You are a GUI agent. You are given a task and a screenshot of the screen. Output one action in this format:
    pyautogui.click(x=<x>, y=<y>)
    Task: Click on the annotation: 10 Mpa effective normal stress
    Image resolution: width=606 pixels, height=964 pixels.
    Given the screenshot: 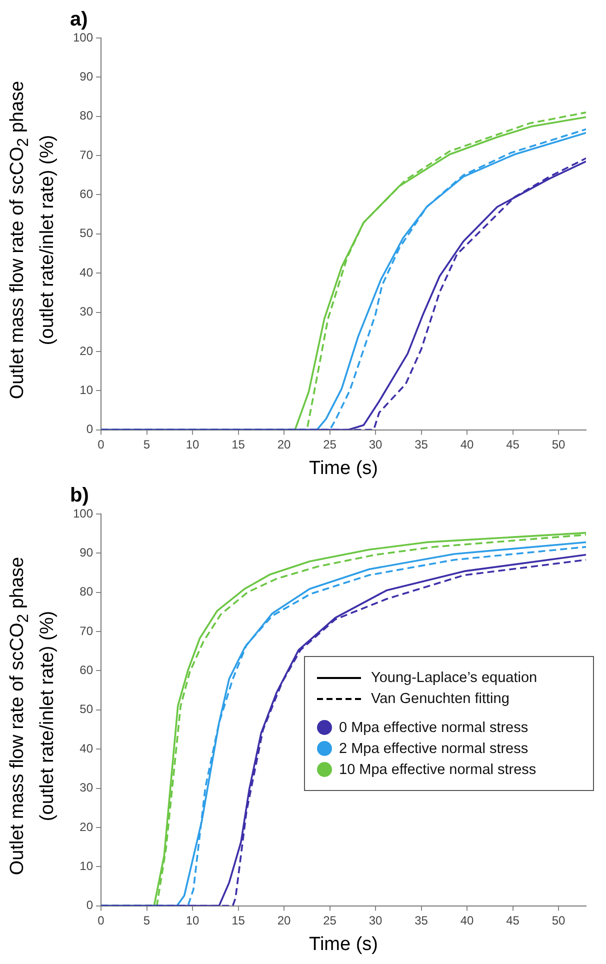 What is the action you would take?
    pyautogui.click(x=437, y=770)
    